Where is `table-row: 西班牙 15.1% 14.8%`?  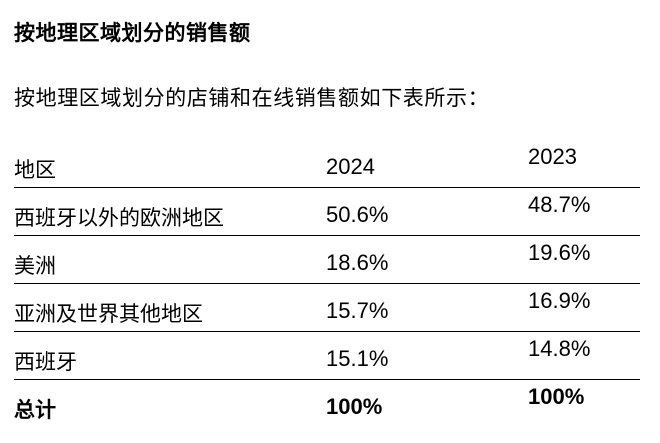 table-row: 西班牙 15.1% 14.8% is located at coordinates (327, 356).